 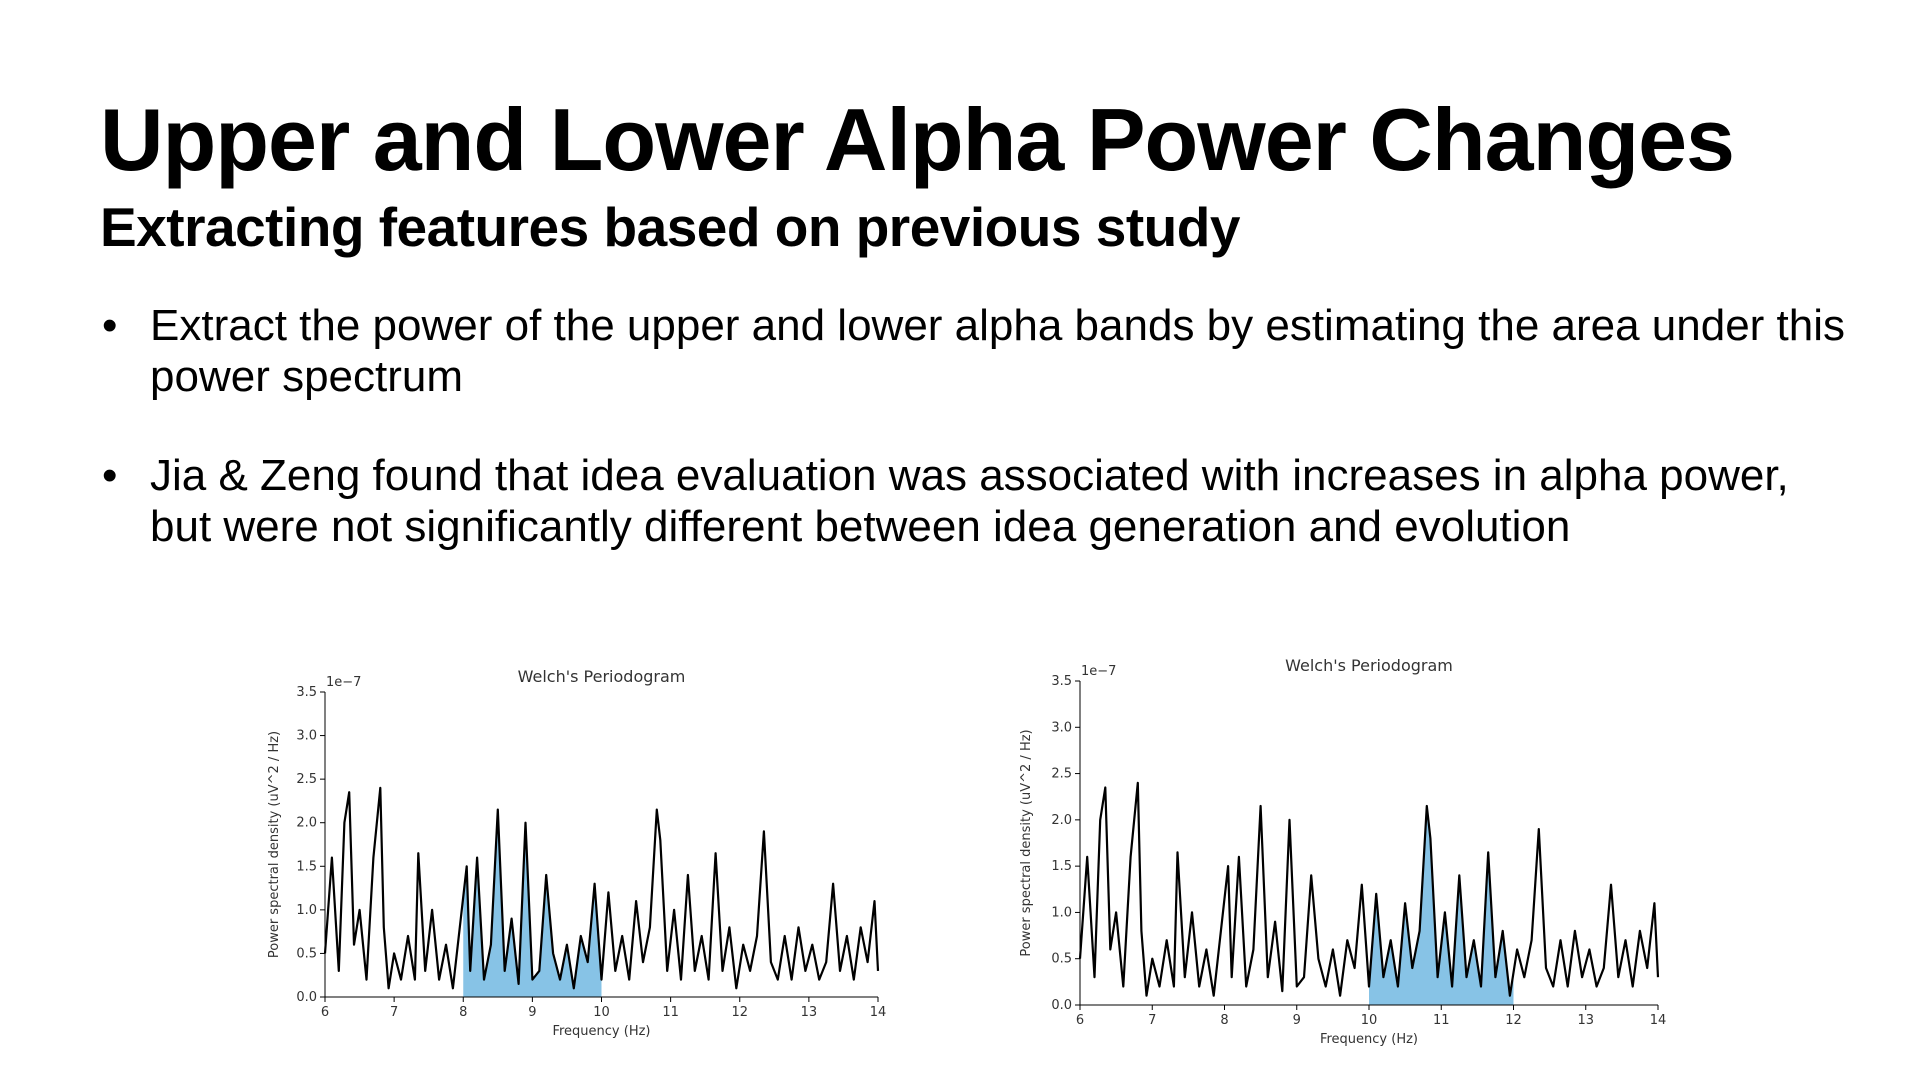 I want to click on shaded-band-area, so click(x=1441, y=905).